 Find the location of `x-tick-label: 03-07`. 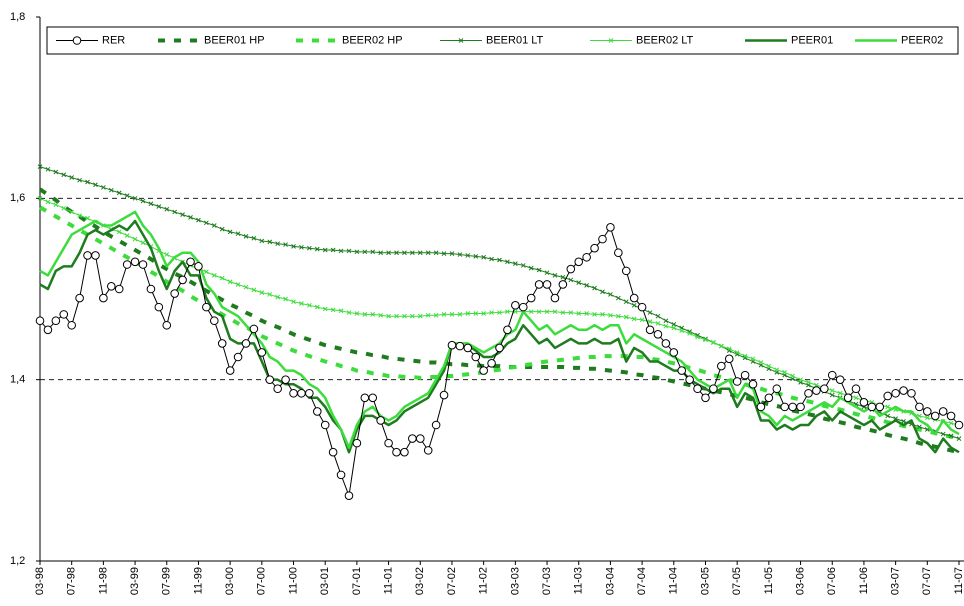

x-tick-label: 03-07 is located at coordinates (896, 581).